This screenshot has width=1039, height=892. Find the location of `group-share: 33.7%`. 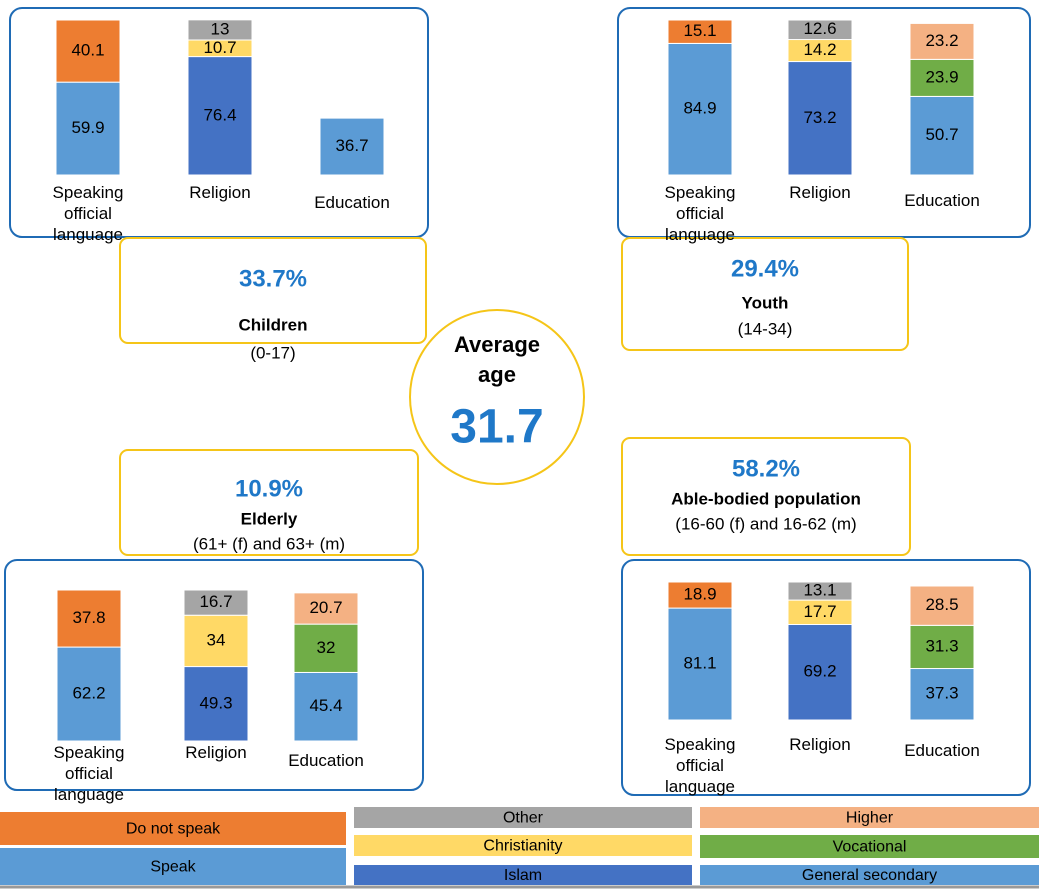

group-share: 33.7% is located at coordinates (273, 278).